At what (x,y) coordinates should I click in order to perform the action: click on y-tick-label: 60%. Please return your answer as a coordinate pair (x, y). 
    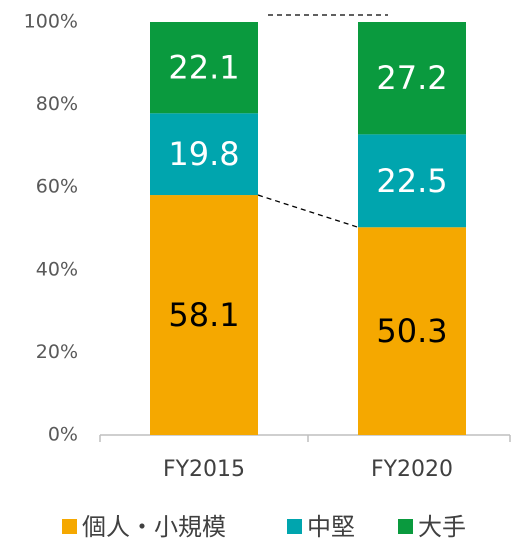
    Looking at the image, I should click on (57, 187).